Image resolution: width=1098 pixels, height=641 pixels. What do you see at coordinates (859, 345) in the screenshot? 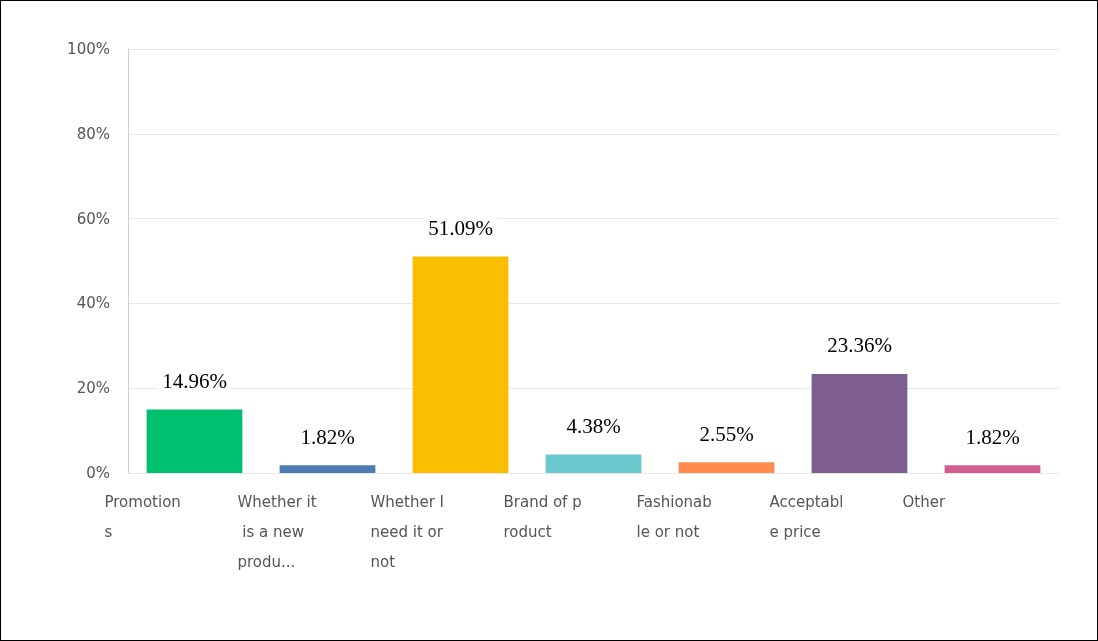
I see `data-label: 23.36%` at bounding box center [859, 345].